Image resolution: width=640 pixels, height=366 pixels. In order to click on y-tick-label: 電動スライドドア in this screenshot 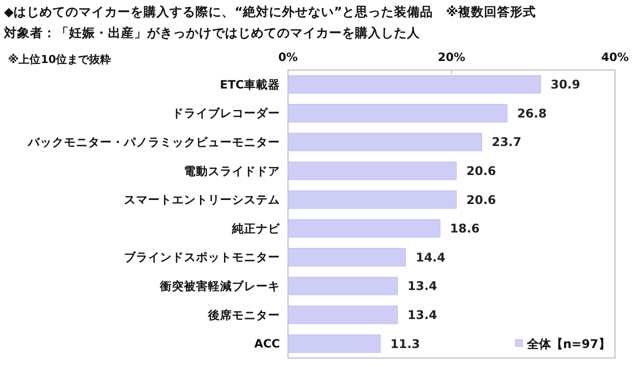, I will do `click(232, 171)`.